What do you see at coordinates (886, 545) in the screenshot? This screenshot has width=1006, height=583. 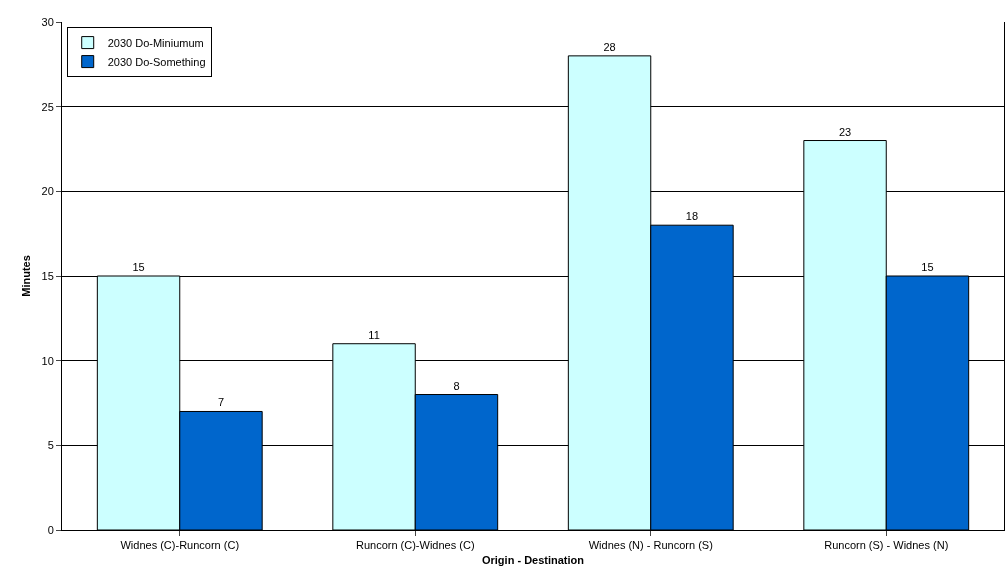 I see `x-tick-label: Runcorn (S) - Widnes (N)` at bounding box center [886, 545].